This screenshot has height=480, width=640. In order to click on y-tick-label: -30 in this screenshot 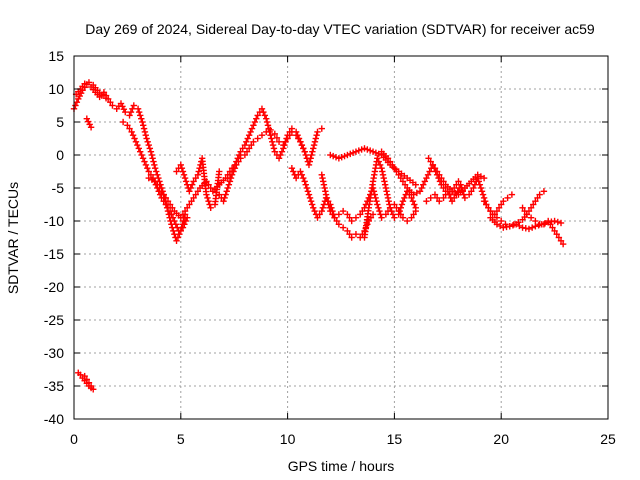, I will do `click(54, 353)`.